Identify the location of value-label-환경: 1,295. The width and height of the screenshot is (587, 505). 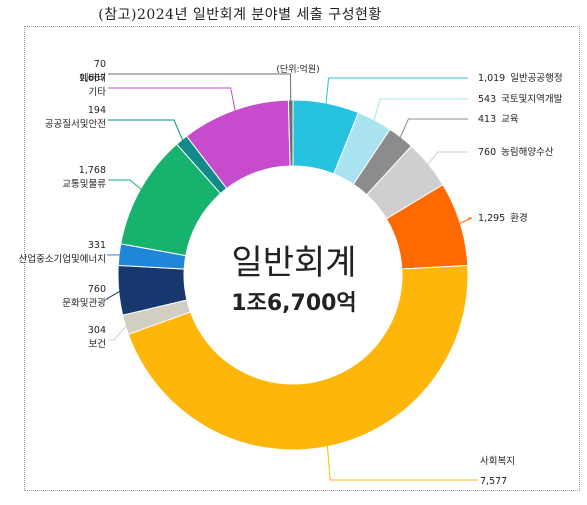
(491, 218).